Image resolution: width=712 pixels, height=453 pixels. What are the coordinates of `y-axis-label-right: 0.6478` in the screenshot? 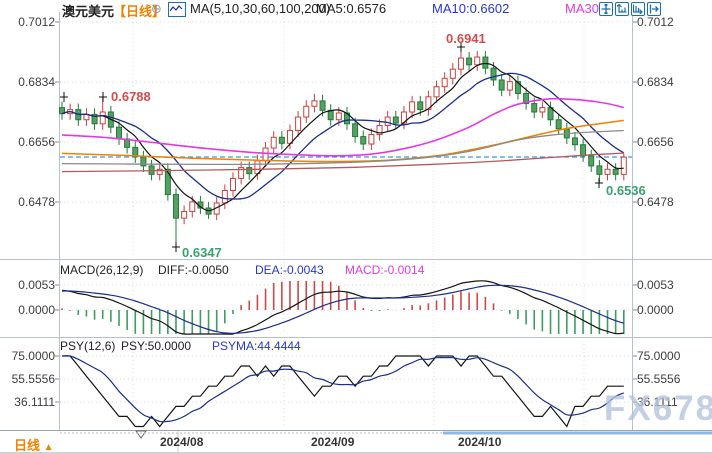 It's located at (655, 202).